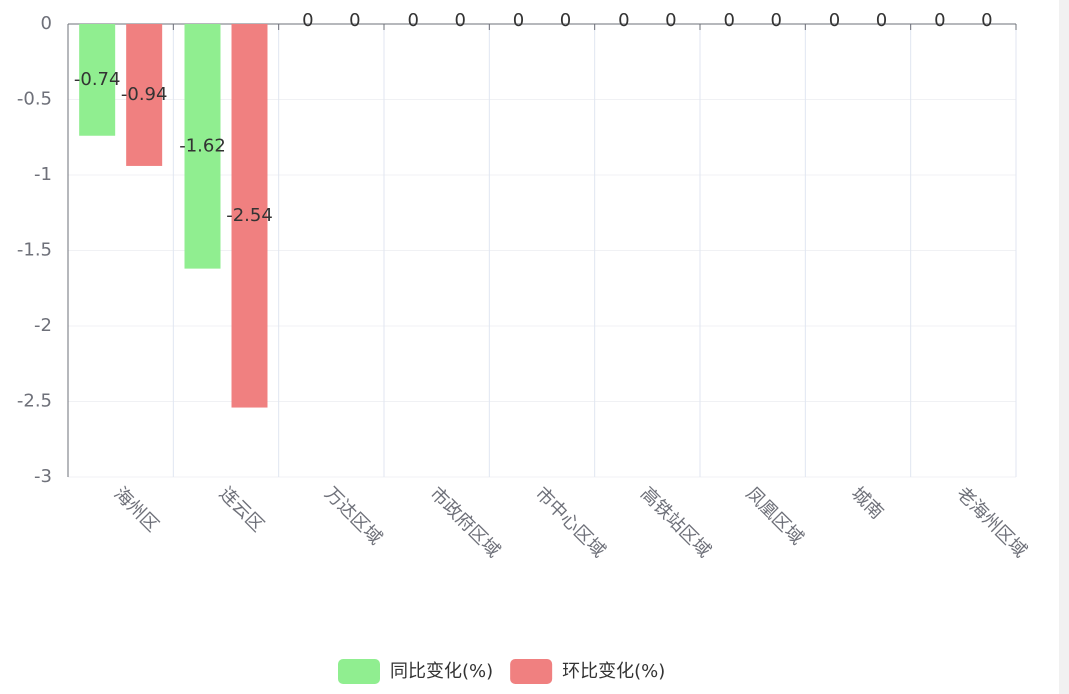 Image resolution: width=1069 pixels, height=694 pixels. What do you see at coordinates (991, 522) in the screenshot?
I see `x-tick-label: 老海州区域` at bounding box center [991, 522].